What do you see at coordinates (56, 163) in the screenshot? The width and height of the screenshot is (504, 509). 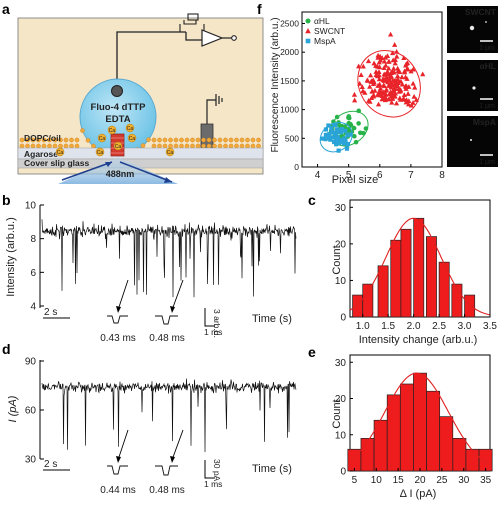 I see `glass-label: Cover slip glass` at bounding box center [56, 163].